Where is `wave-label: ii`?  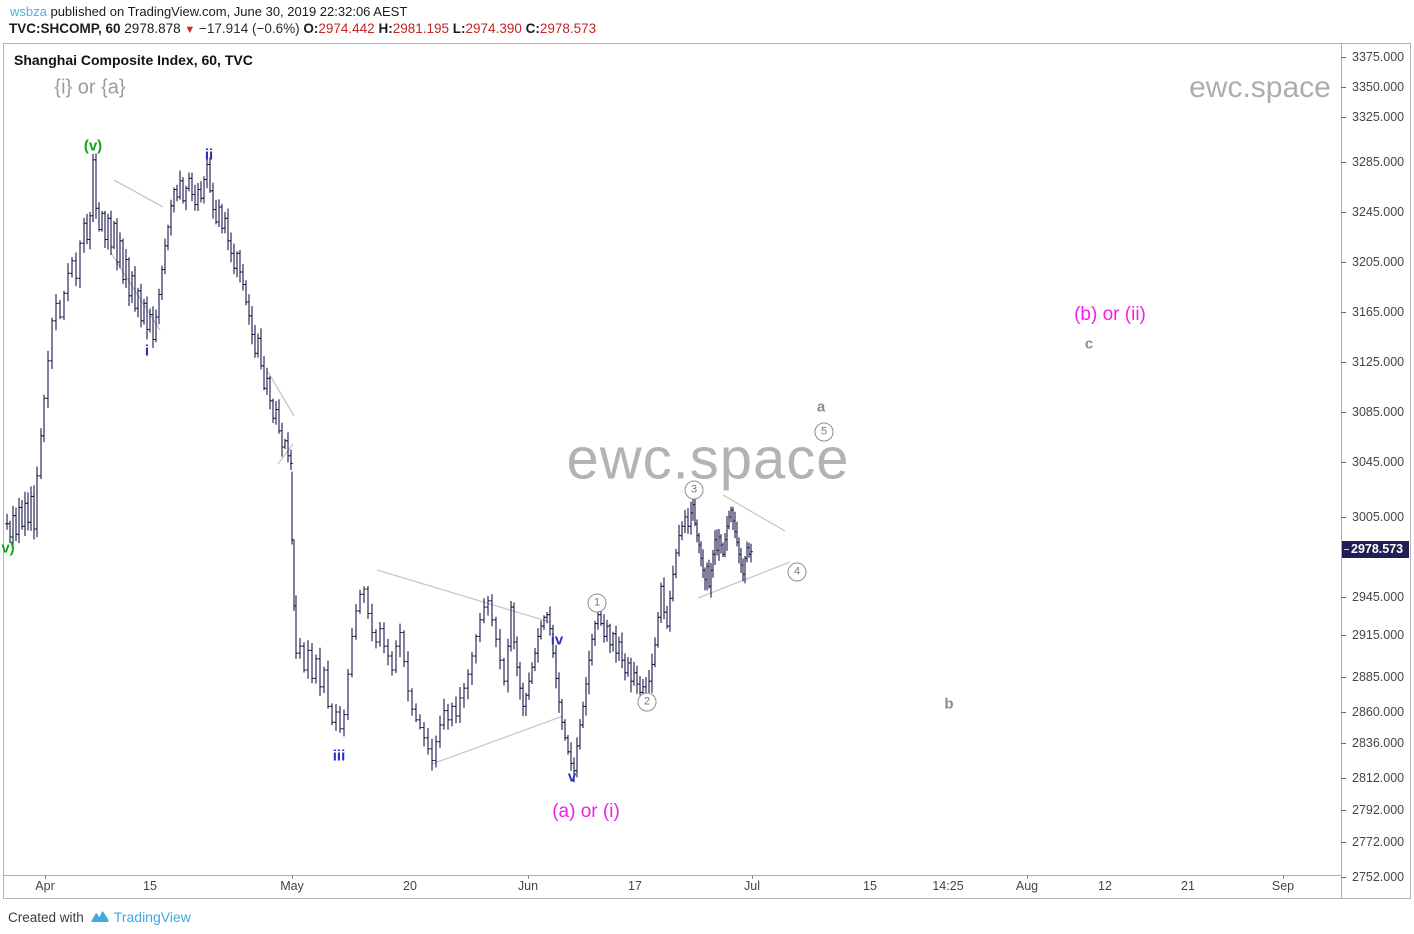
wave-label: ii is located at coordinates (209, 155).